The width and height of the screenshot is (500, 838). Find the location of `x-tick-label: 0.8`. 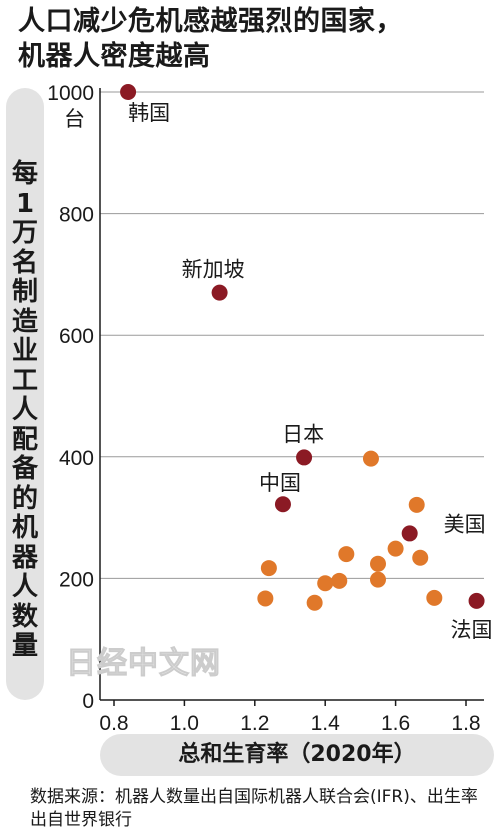

x-tick-label: 0.8 is located at coordinates (113, 721).